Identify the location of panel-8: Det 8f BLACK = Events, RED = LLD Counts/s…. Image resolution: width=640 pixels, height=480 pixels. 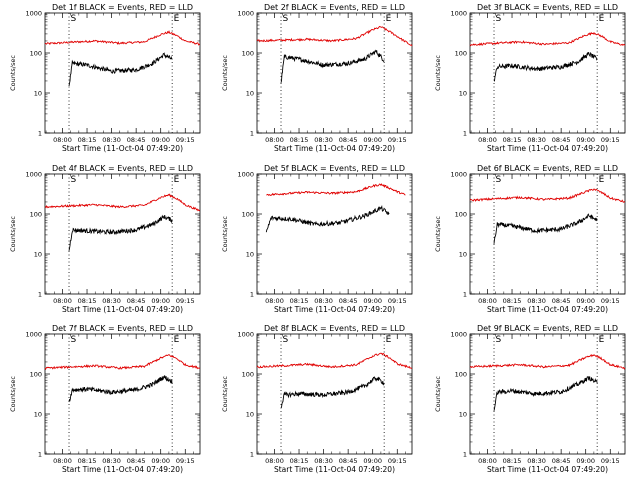
(317, 399).